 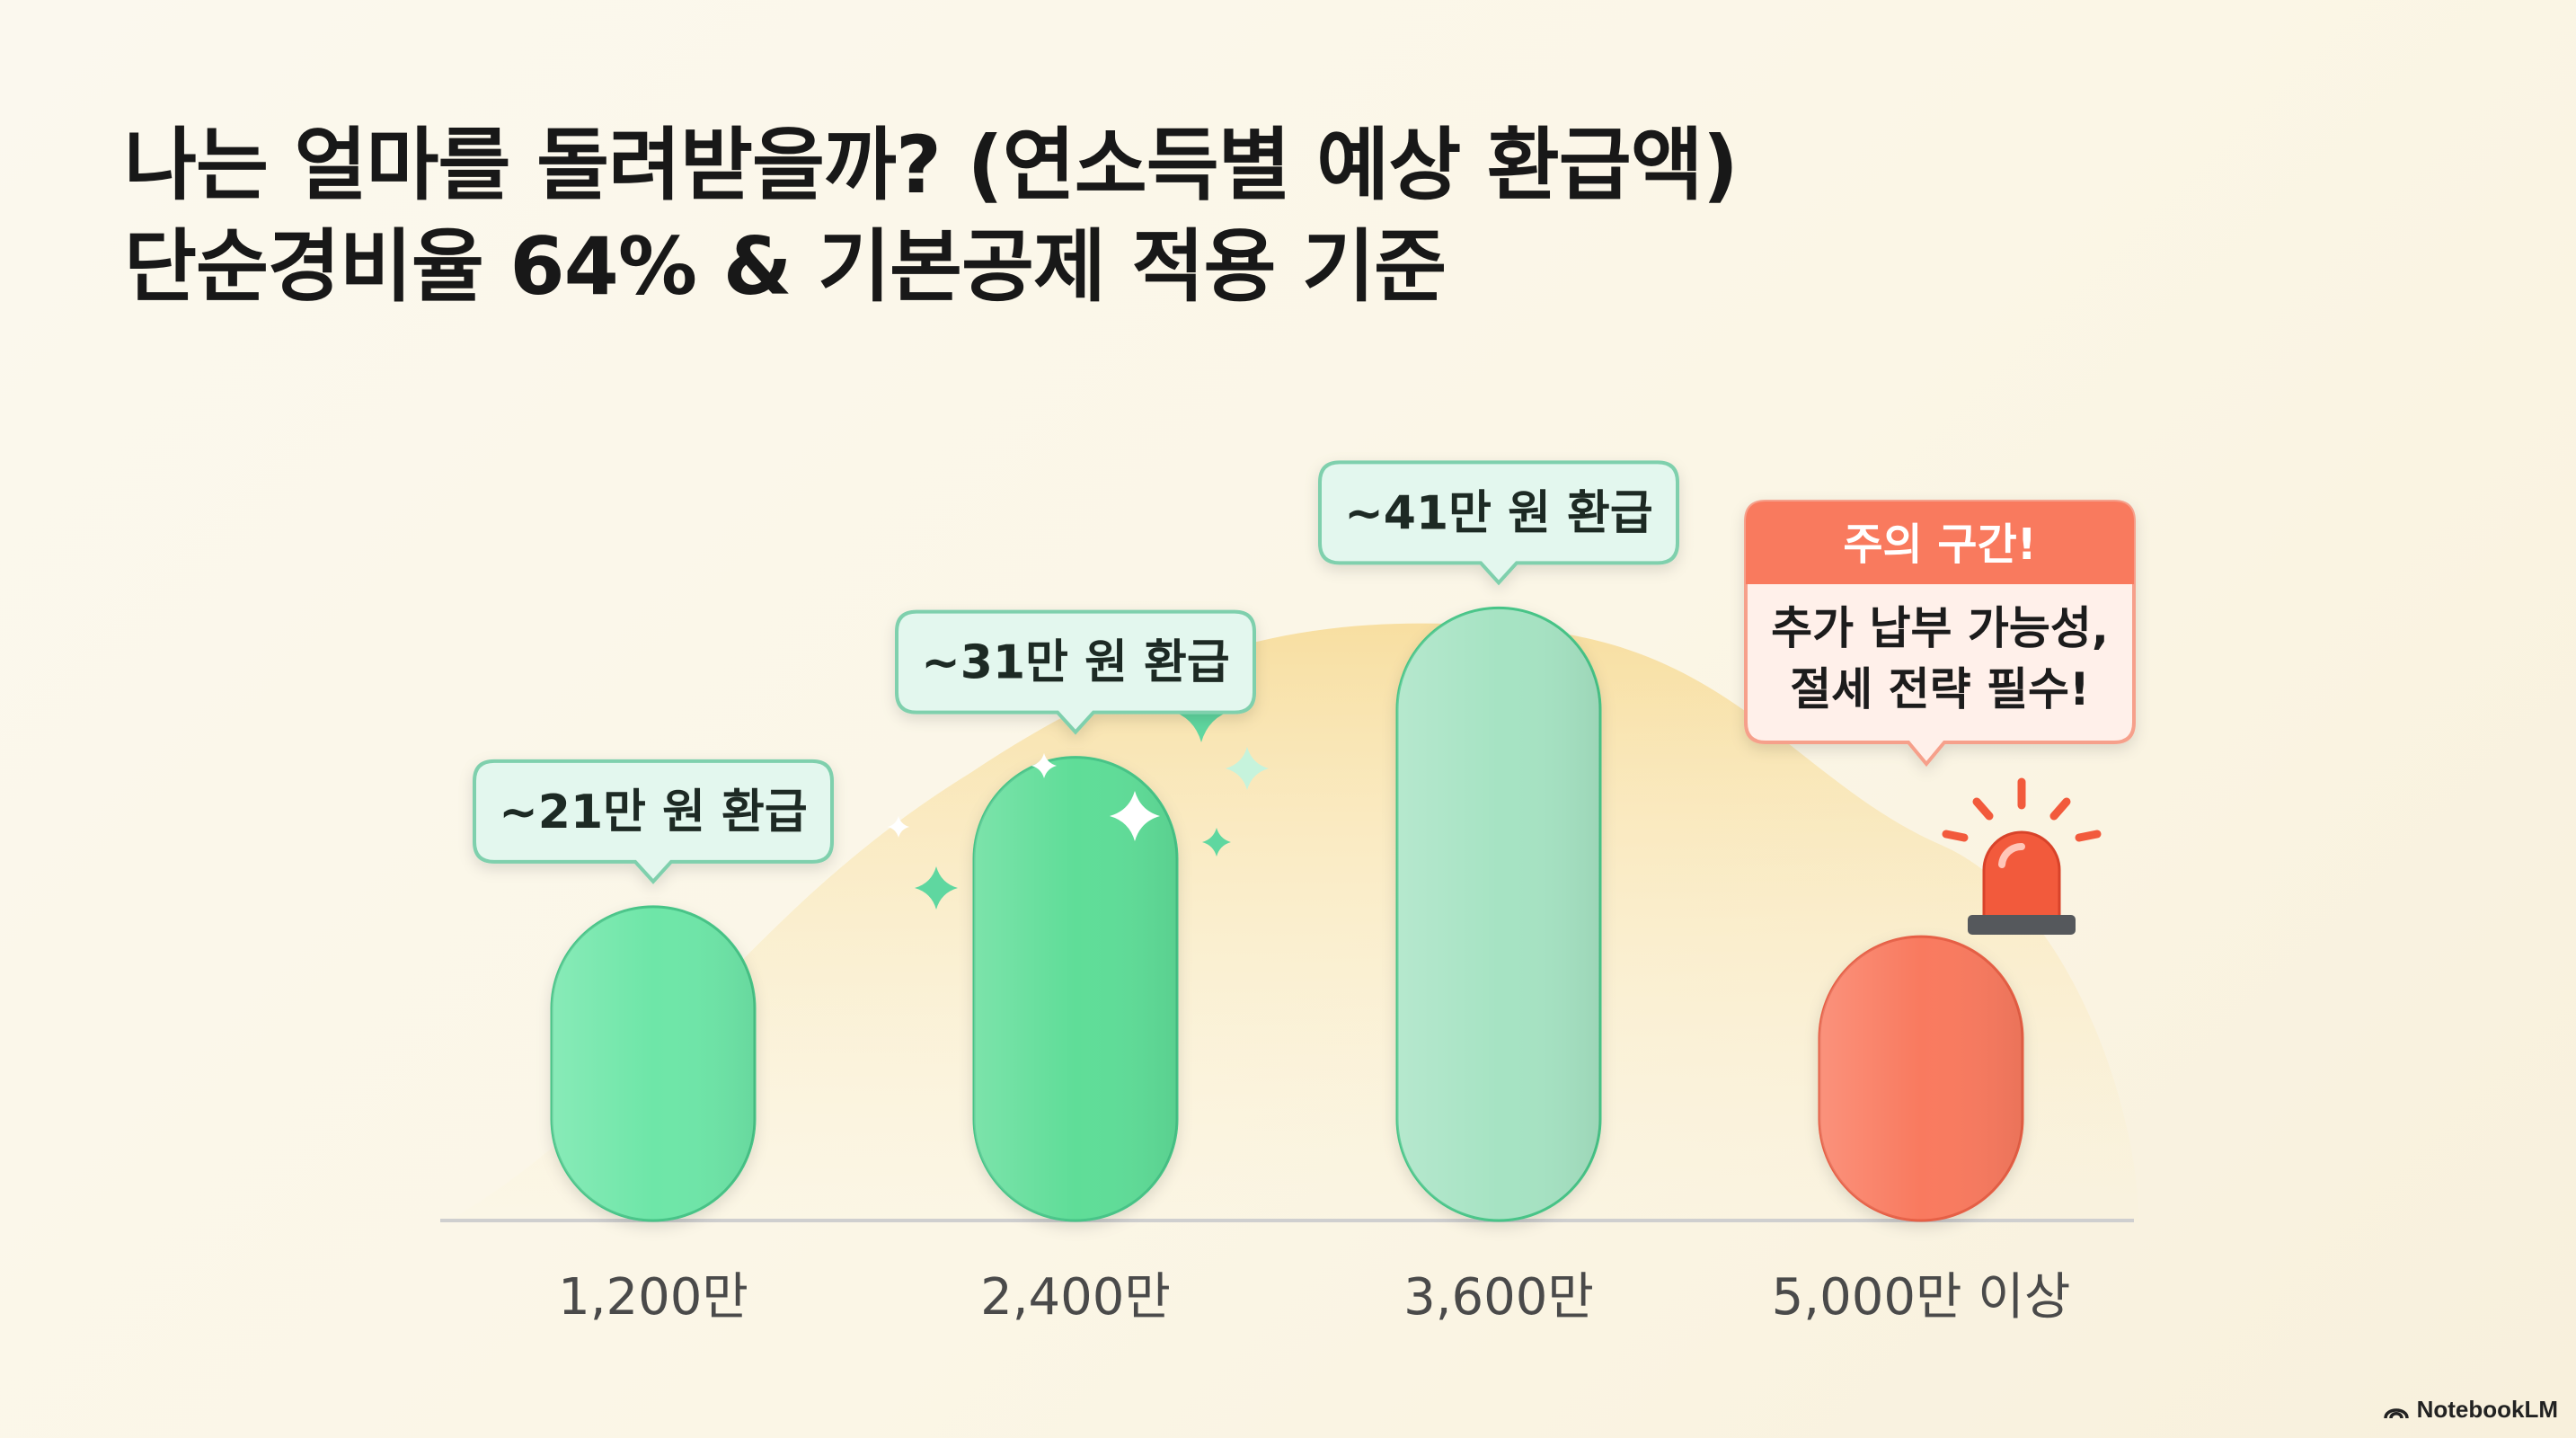 What do you see at coordinates (1075, 663) in the screenshot?
I see `value-label: ~31만 원 환급` at bounding box center [1075, 663].